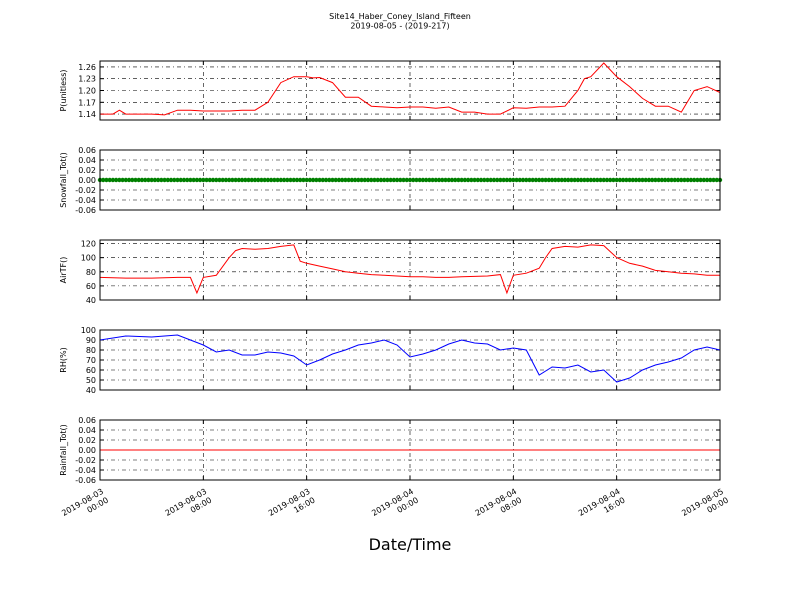  Describe the element at coordinates (91, 370) in the screenshot. I see `y-tick-label: 60` at that location.